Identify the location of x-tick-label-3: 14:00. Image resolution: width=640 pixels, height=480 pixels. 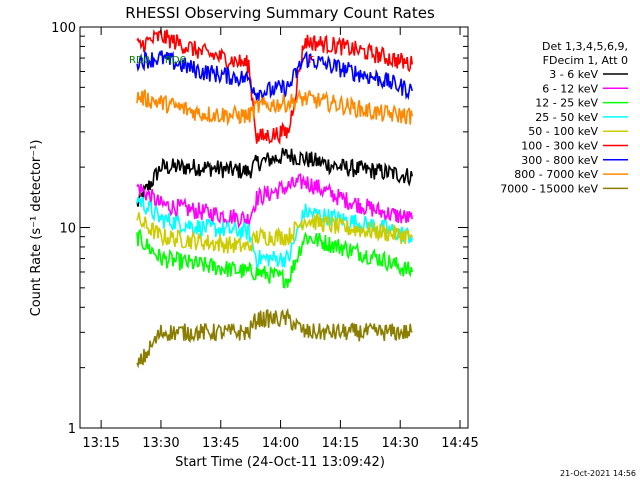
(280, 443).